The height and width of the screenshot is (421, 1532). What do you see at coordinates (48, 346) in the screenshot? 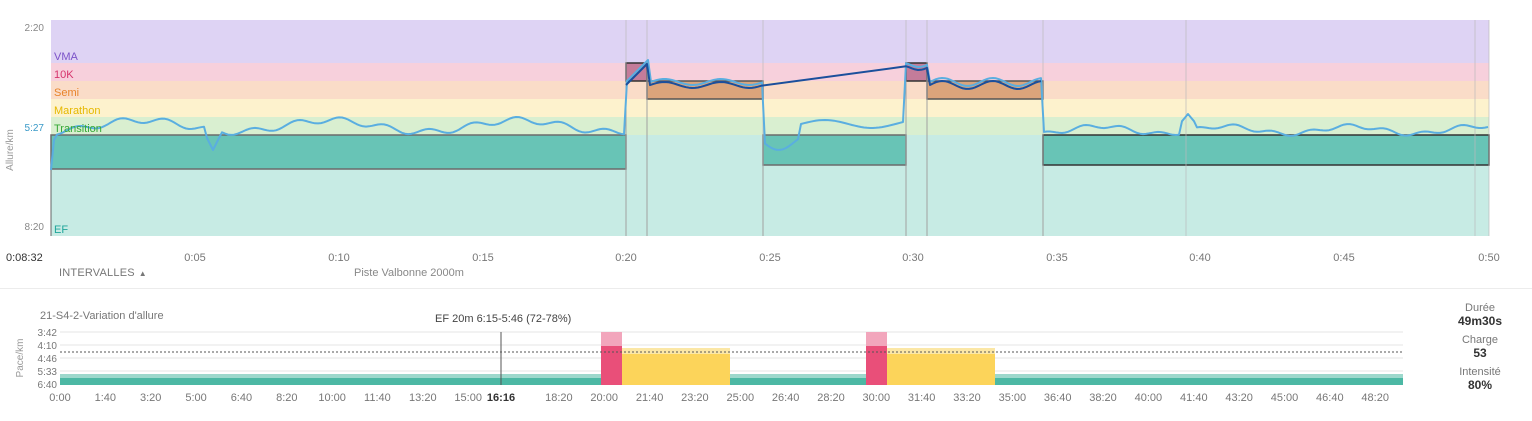
I see `workout-y-tick-1: 4:10` at bounding box center [48, 346].